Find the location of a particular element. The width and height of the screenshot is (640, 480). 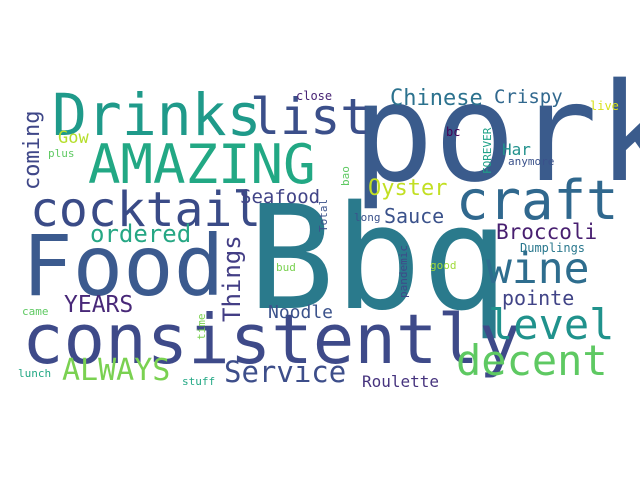

word-forever: FOREVER is located at coordinates (487, 150).